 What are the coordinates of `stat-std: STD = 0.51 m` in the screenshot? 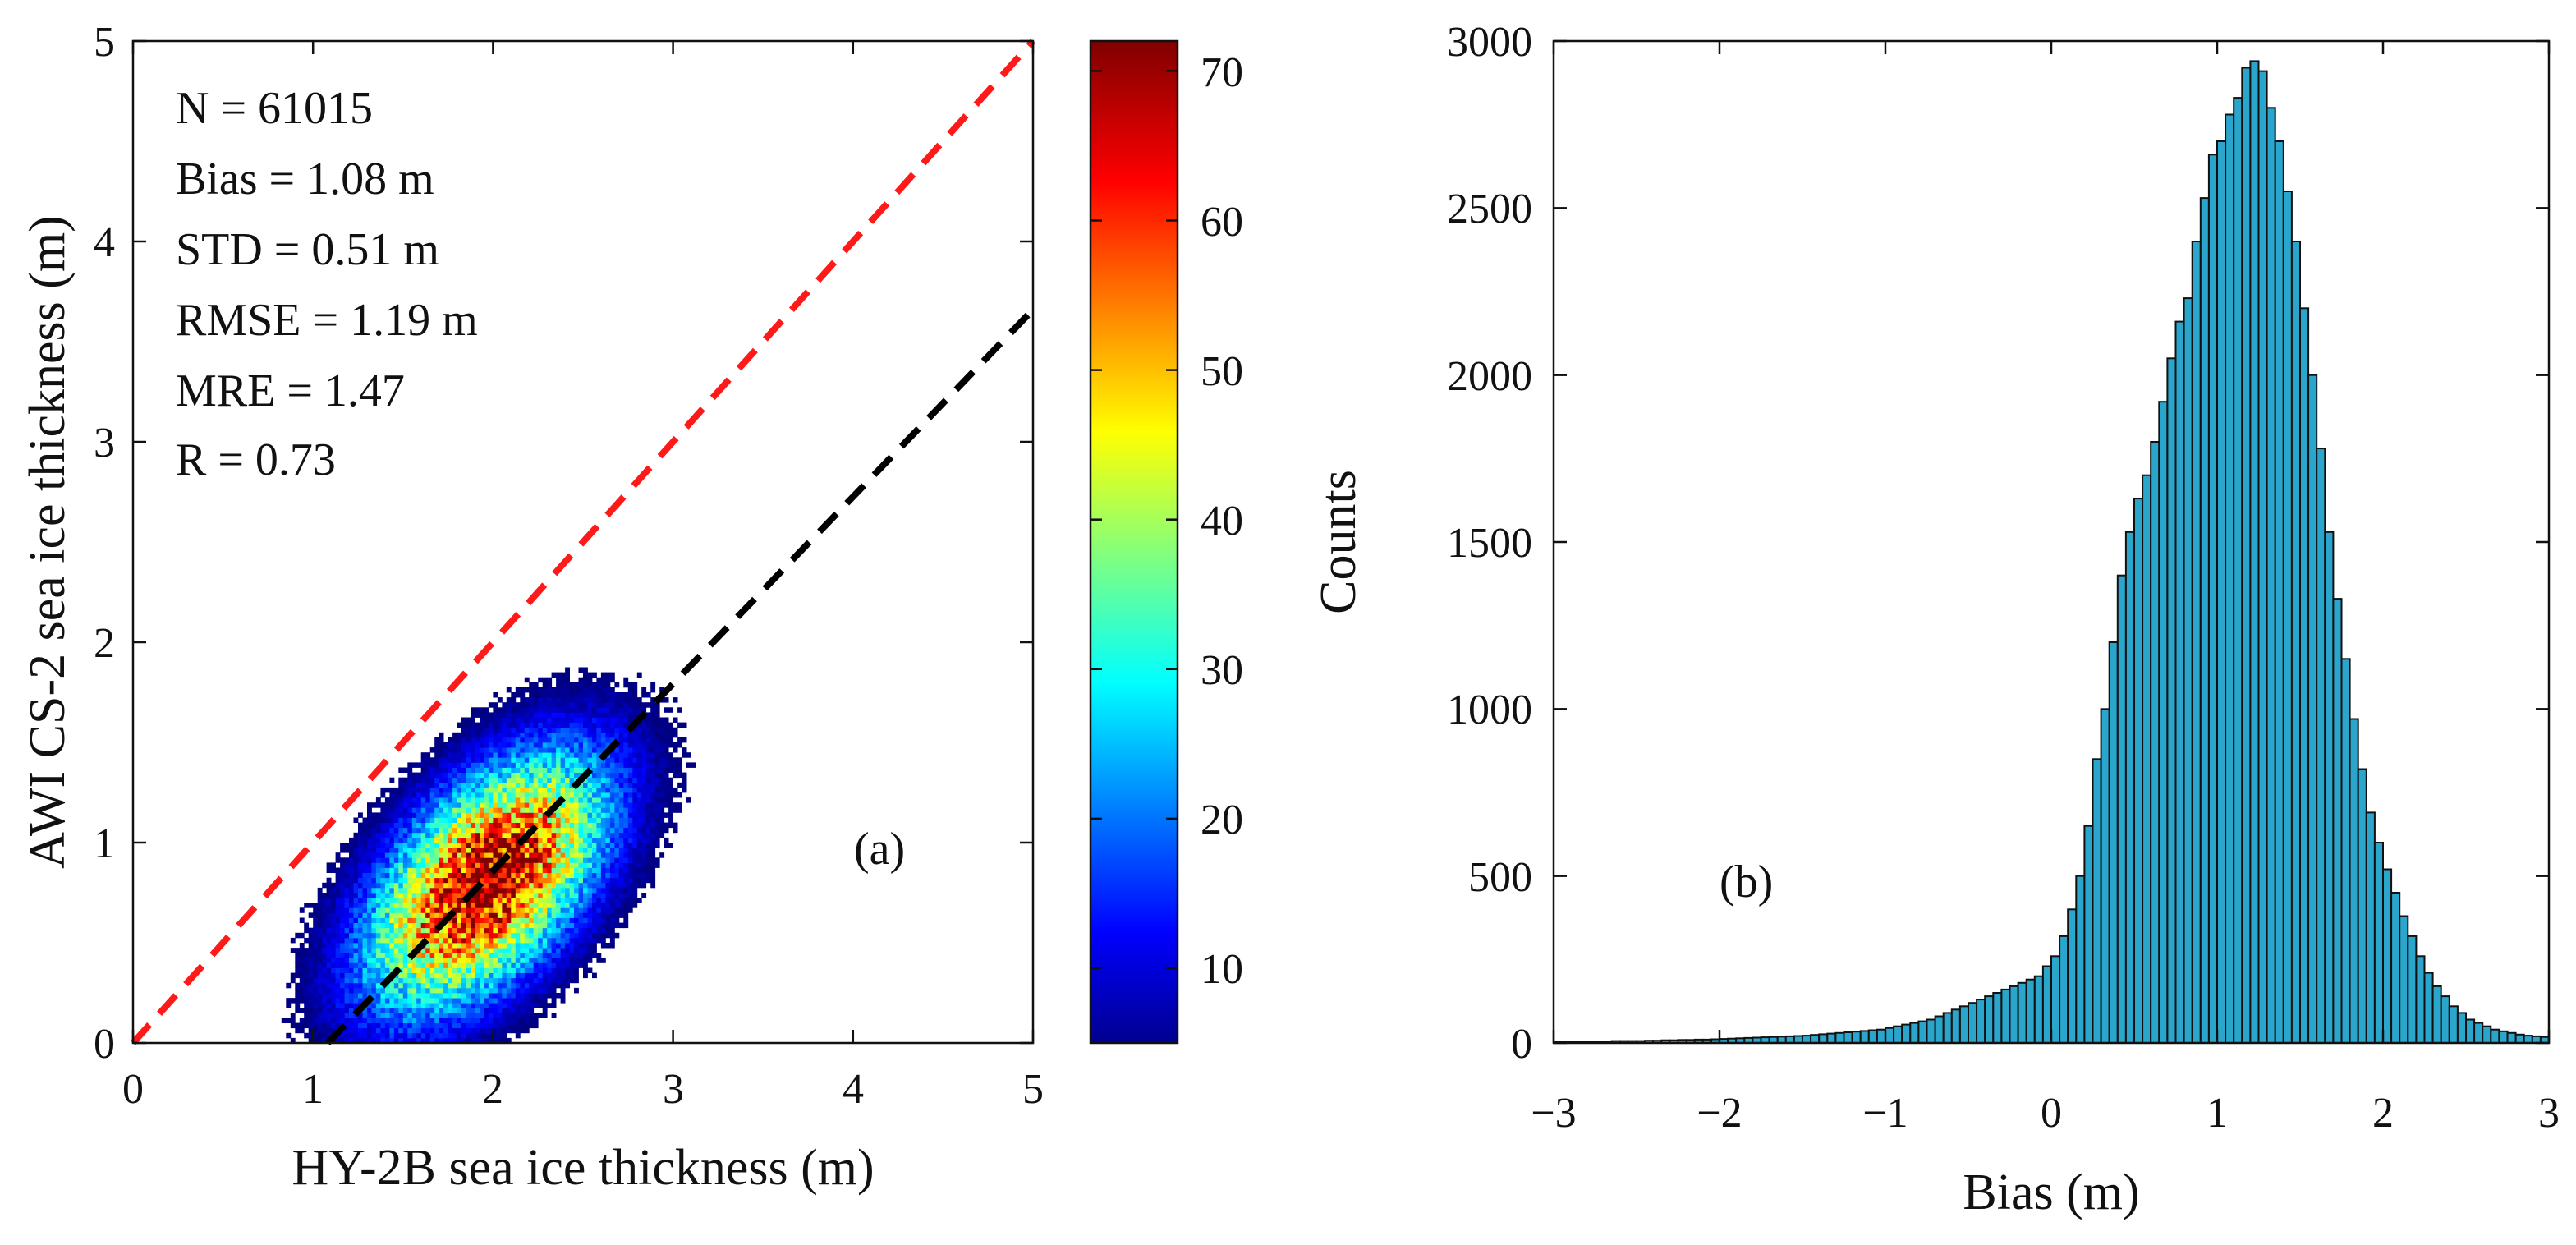 It's located at (307, 249).